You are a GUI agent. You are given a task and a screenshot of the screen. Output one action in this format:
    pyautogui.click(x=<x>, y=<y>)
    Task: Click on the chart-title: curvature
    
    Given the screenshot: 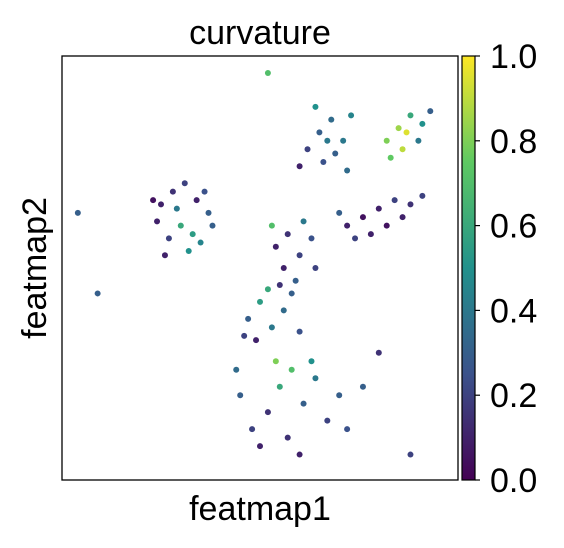 What is the action you would take?
    pyautogui.click(x=260, y=33)
    